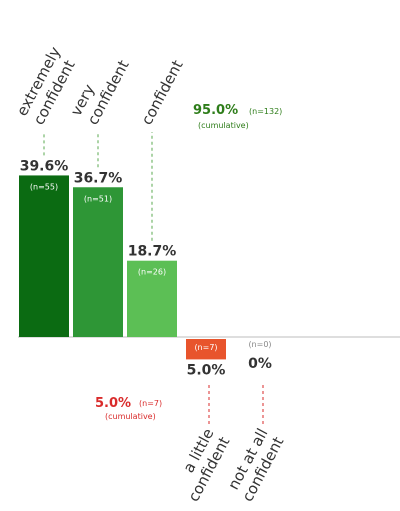  I want to click on n-label: (n=7), so click(205, 347).